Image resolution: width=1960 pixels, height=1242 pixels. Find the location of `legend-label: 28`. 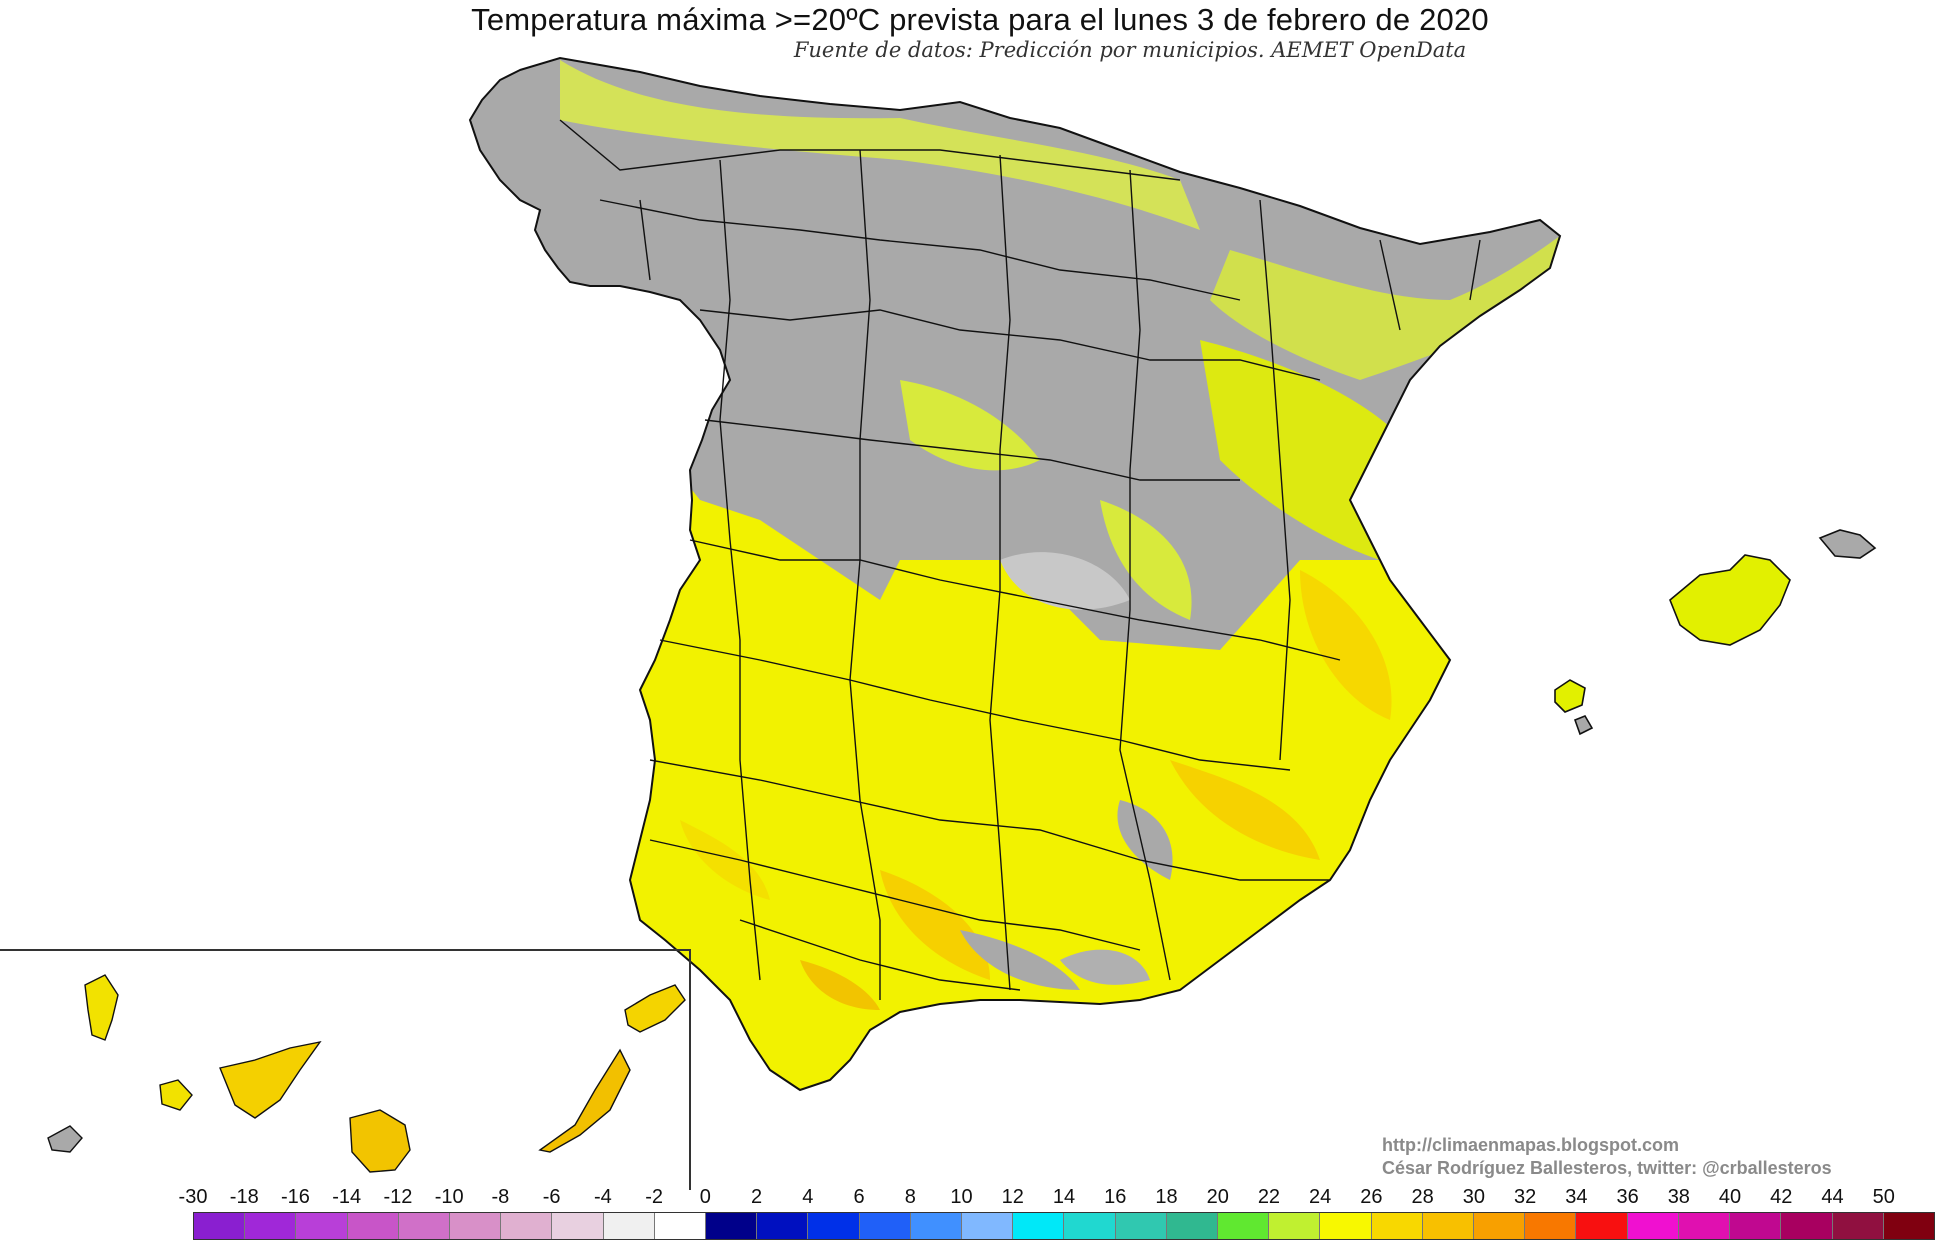

legend-label: 28 is located at coordinates (1422, 1197).